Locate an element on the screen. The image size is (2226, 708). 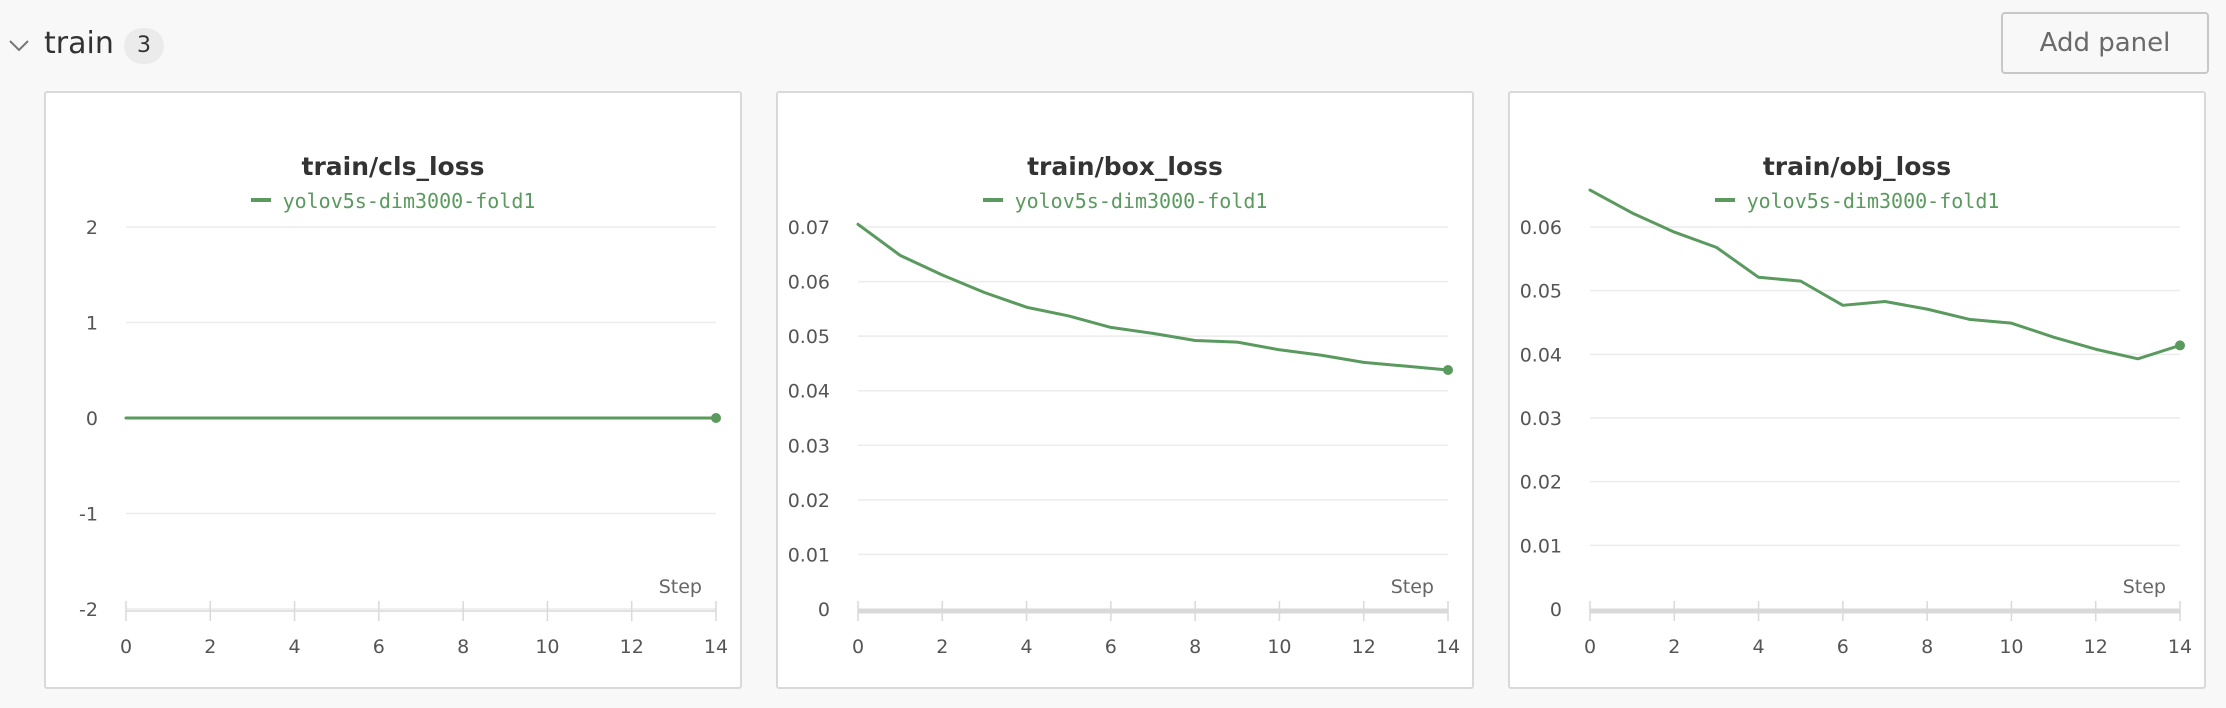
y-tick-label: 2 is located at coordinates (92, 228).